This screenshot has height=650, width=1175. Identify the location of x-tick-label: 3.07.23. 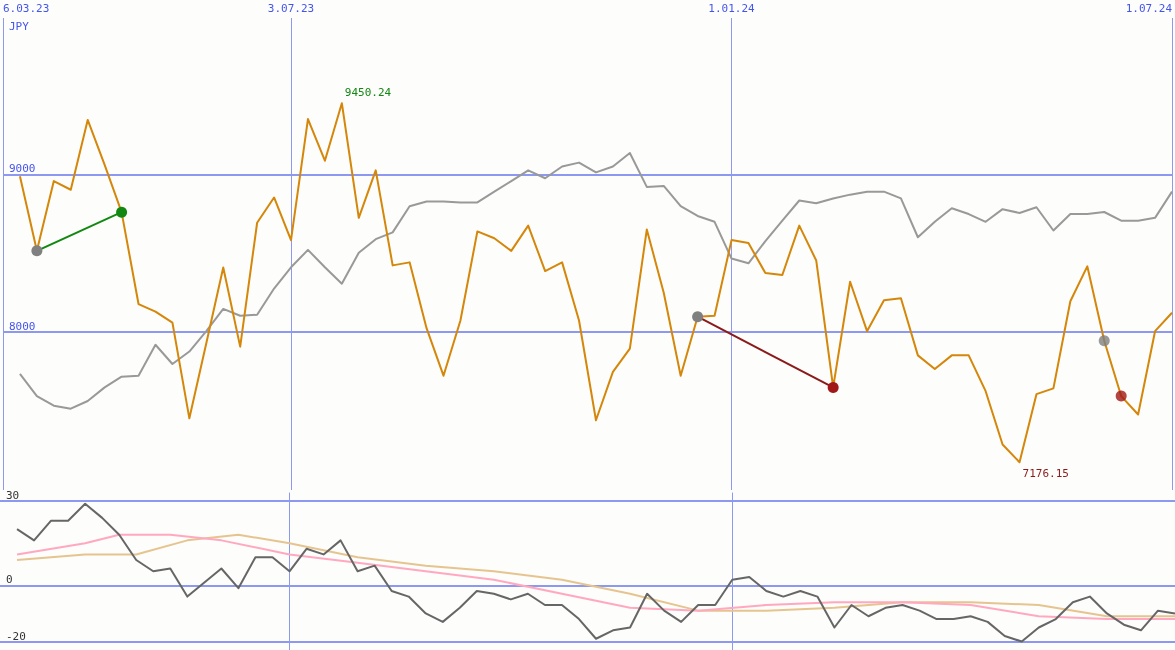
(291, 8).